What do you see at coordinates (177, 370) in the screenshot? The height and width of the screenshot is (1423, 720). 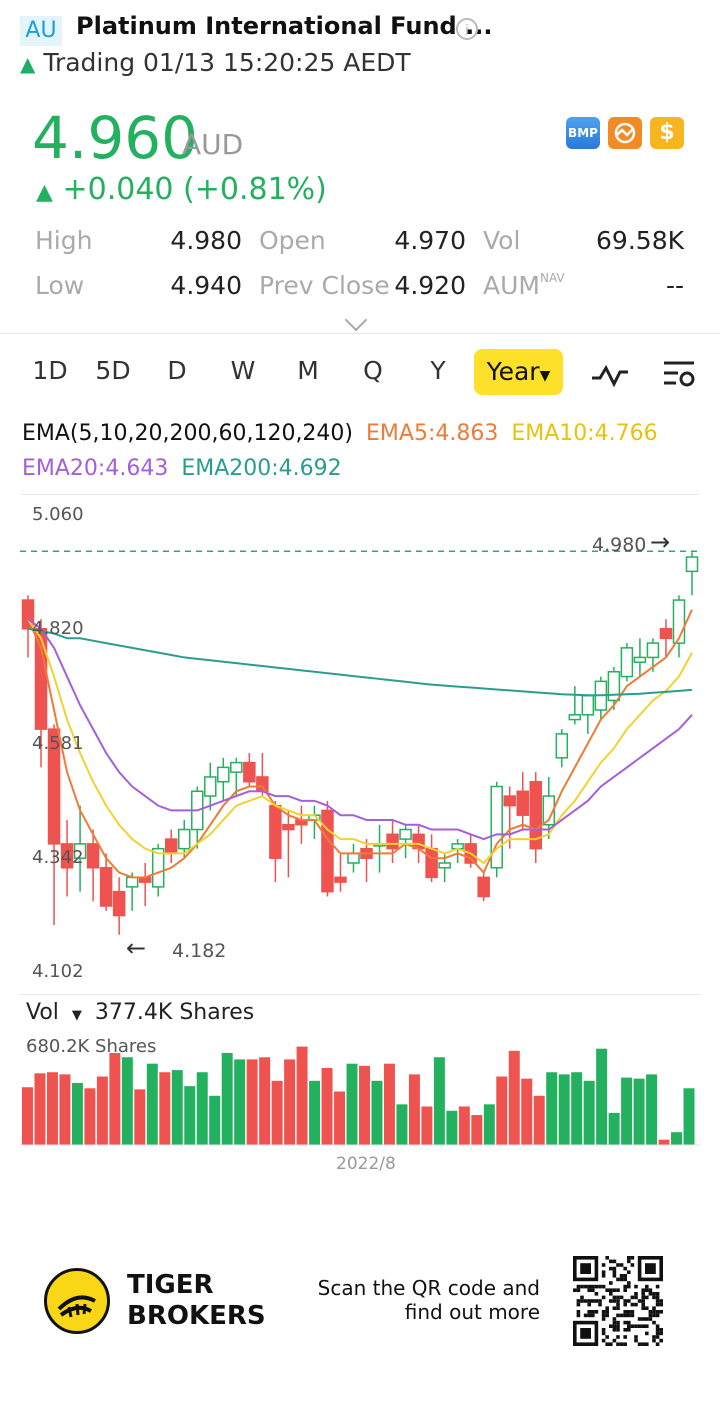 I see `tab-d: D` at bounding box center [177, 370].